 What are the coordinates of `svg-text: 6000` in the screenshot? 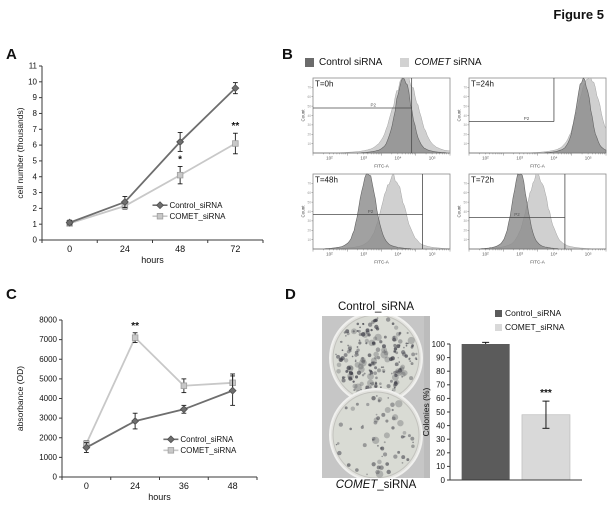 It's located at (48, 359).